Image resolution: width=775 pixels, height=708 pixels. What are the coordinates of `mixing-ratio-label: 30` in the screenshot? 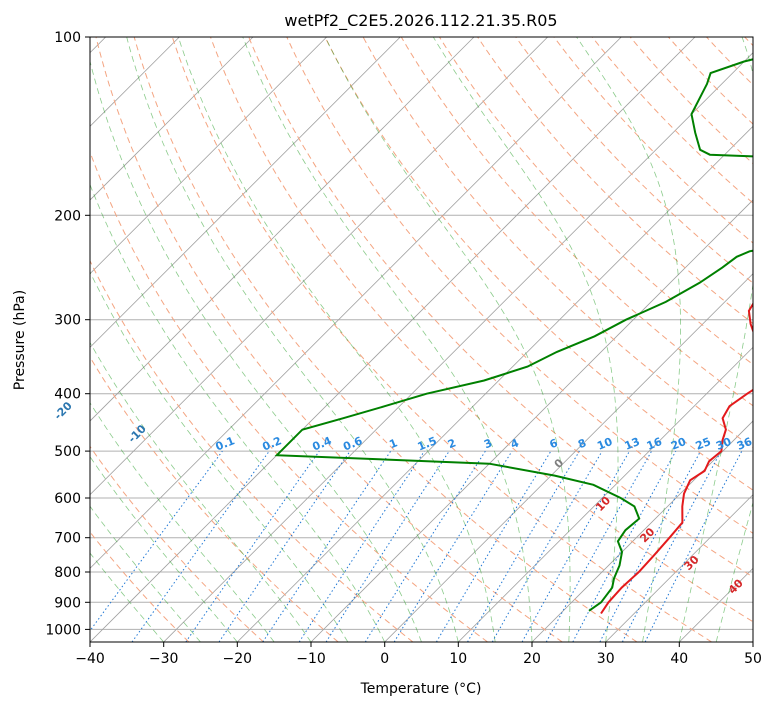 It's located at (723, 444).